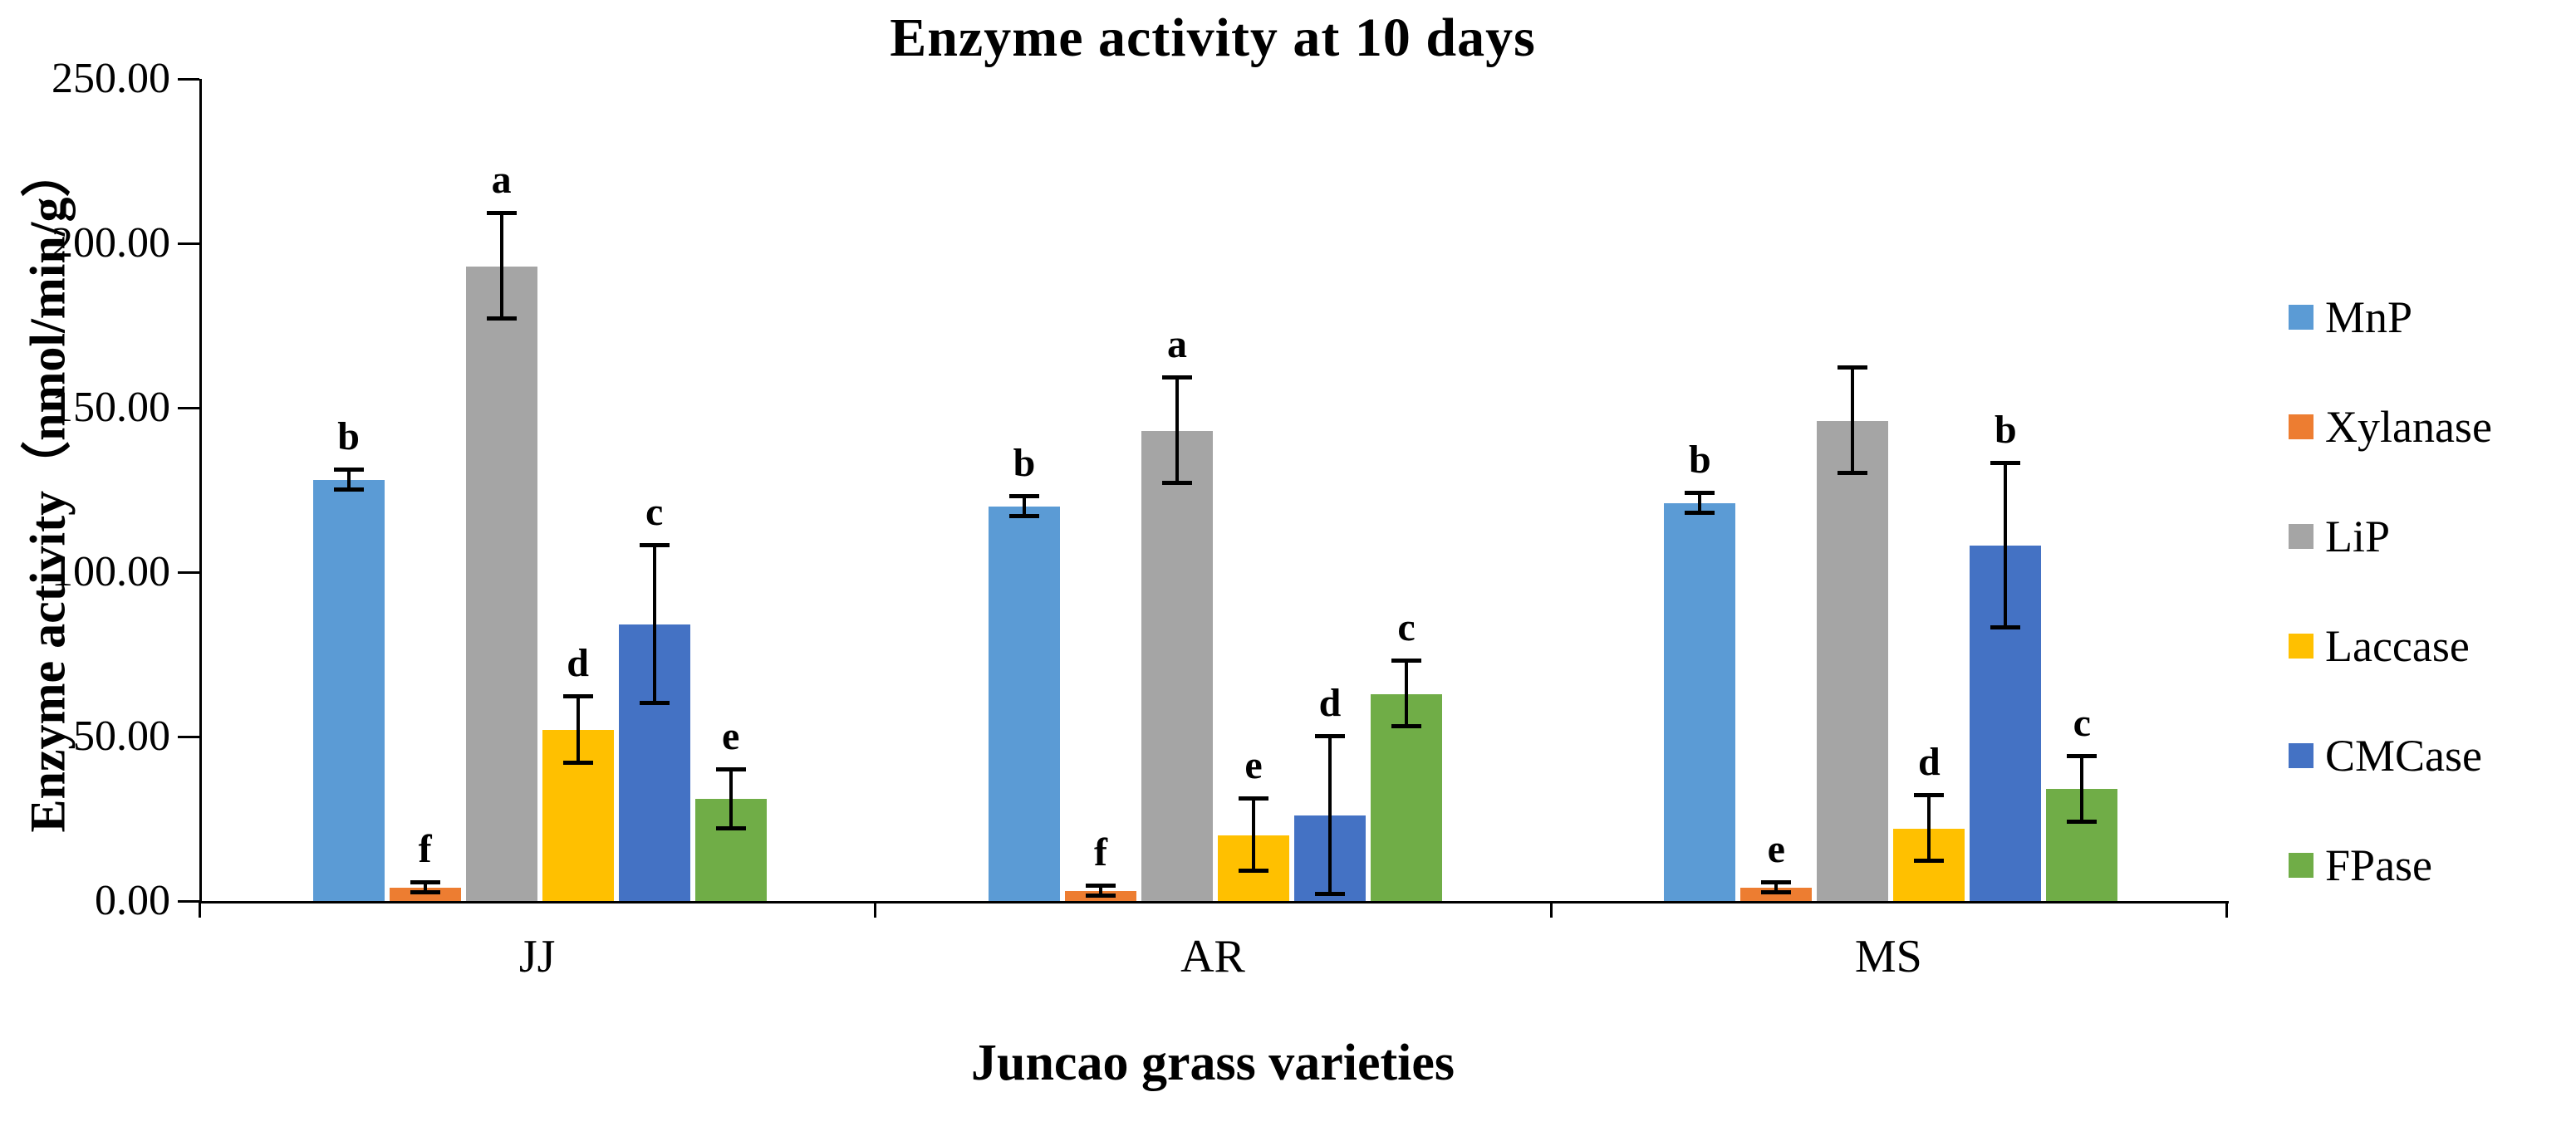 This screenshot has height=1141, width=2576. I want to click on bar-ar-lip, so click(1177, 665).